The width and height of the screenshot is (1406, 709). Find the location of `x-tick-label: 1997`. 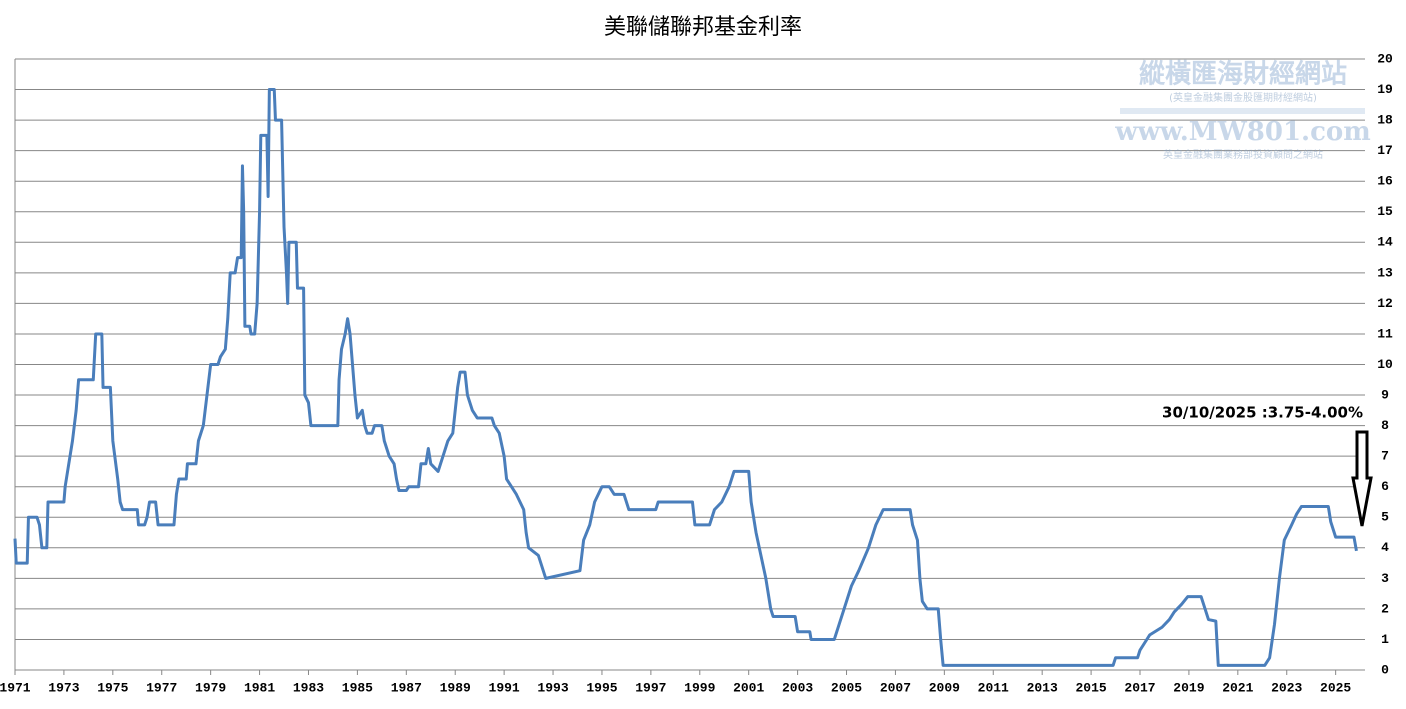

x-tick-label: 1997 is located at coordinates (650, 687).